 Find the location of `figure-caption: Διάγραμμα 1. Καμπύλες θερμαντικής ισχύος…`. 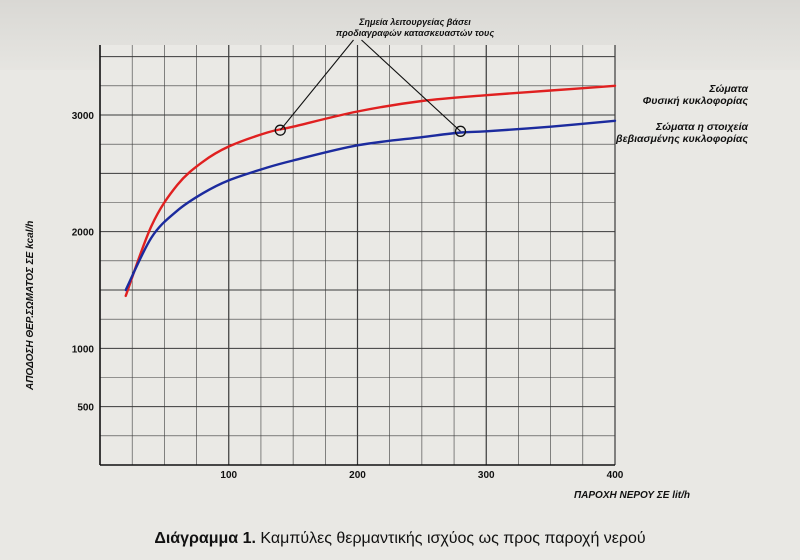

figure-caption: Διάγραμμα 1. Καμπύλες θερμαντικής ισχύος… is located at coordinates (400, 539).